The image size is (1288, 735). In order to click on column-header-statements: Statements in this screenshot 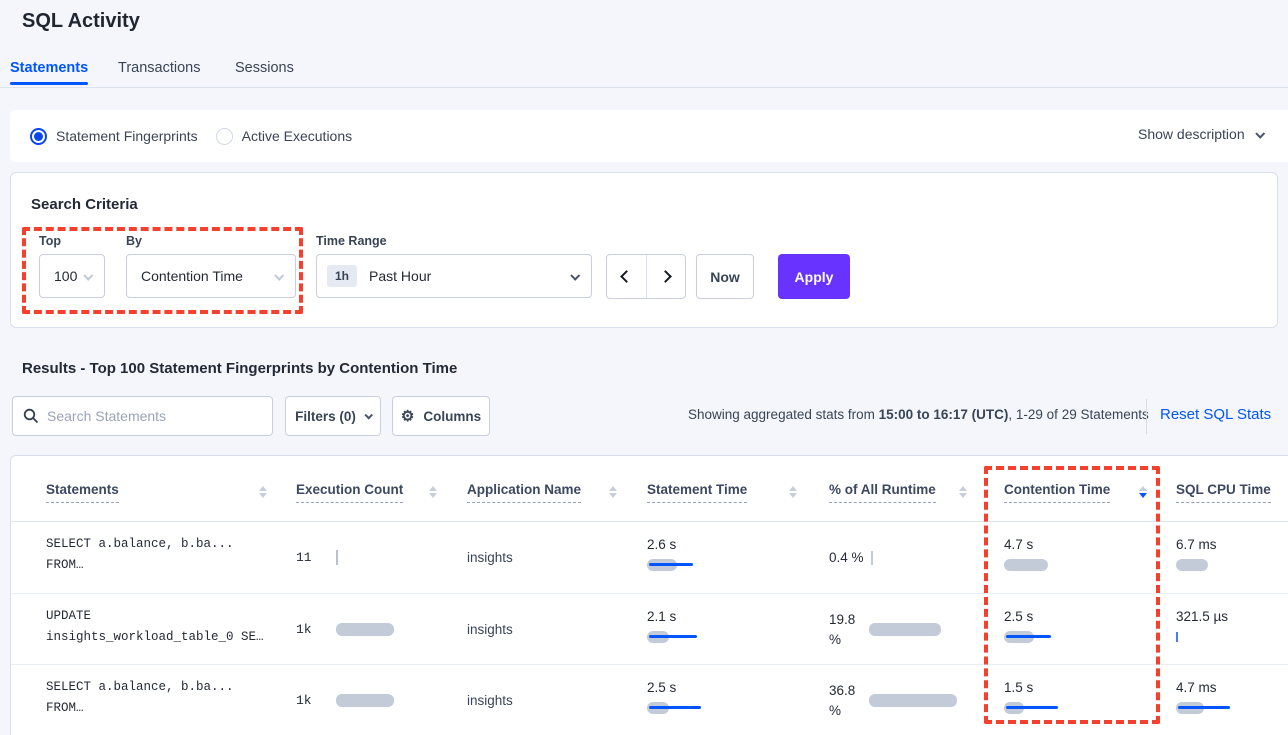, I will do `click(82, 492)`.